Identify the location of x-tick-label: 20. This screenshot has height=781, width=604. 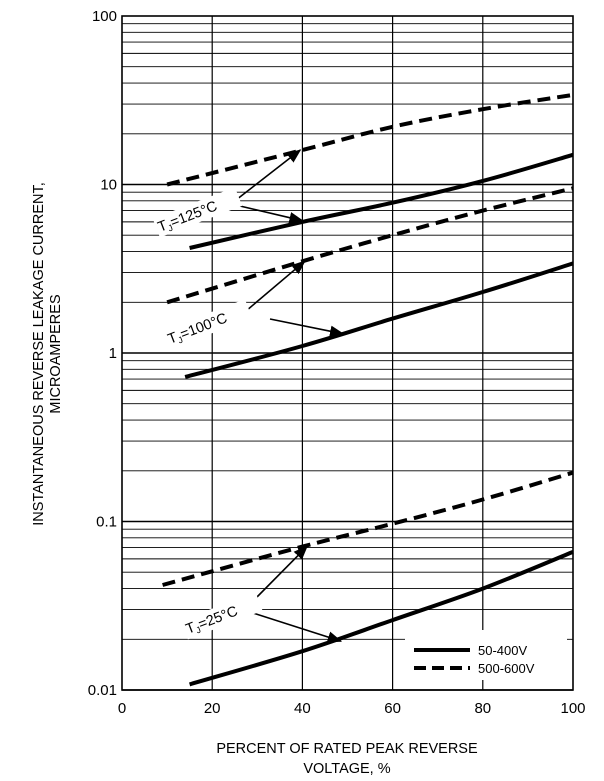
(212, 708).